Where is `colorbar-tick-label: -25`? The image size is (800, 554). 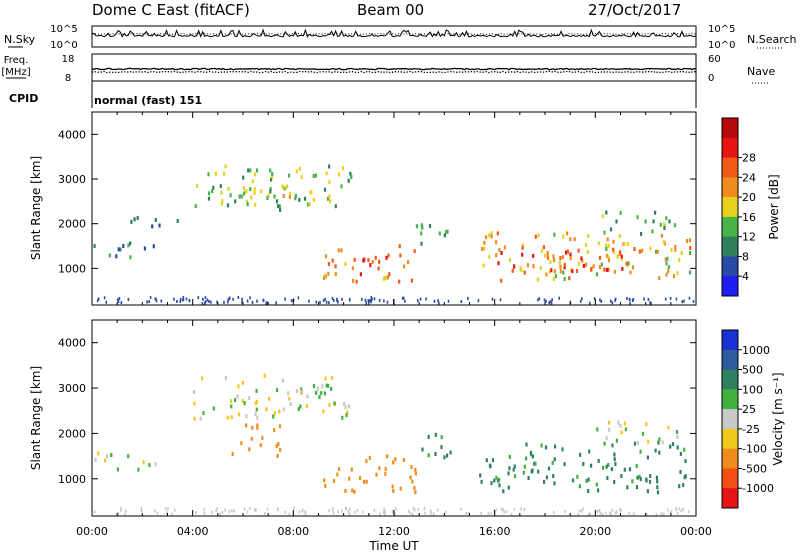
colorbar-tick-label: -25 is located at coordinates (751, 429).